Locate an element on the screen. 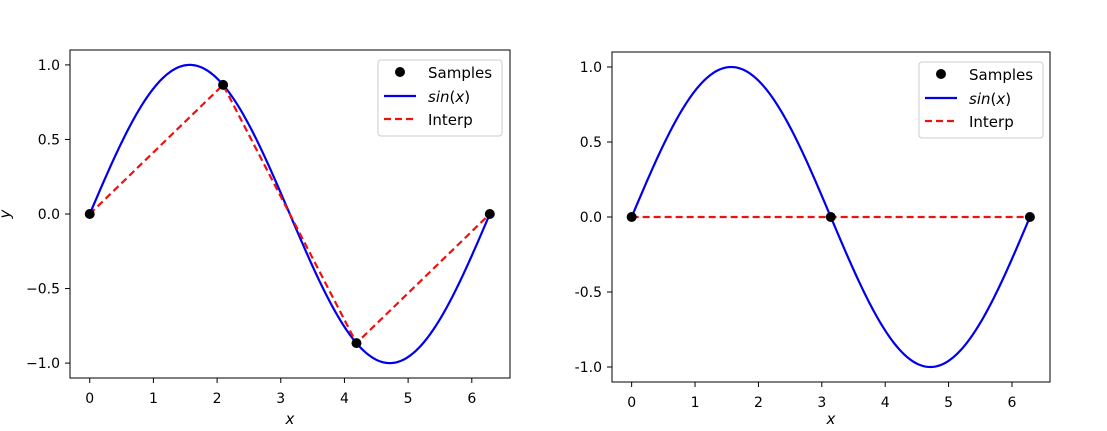 The height and width of the screenshot is (431, 1107). y-axis-label: y is located at coordinates (7, 213).